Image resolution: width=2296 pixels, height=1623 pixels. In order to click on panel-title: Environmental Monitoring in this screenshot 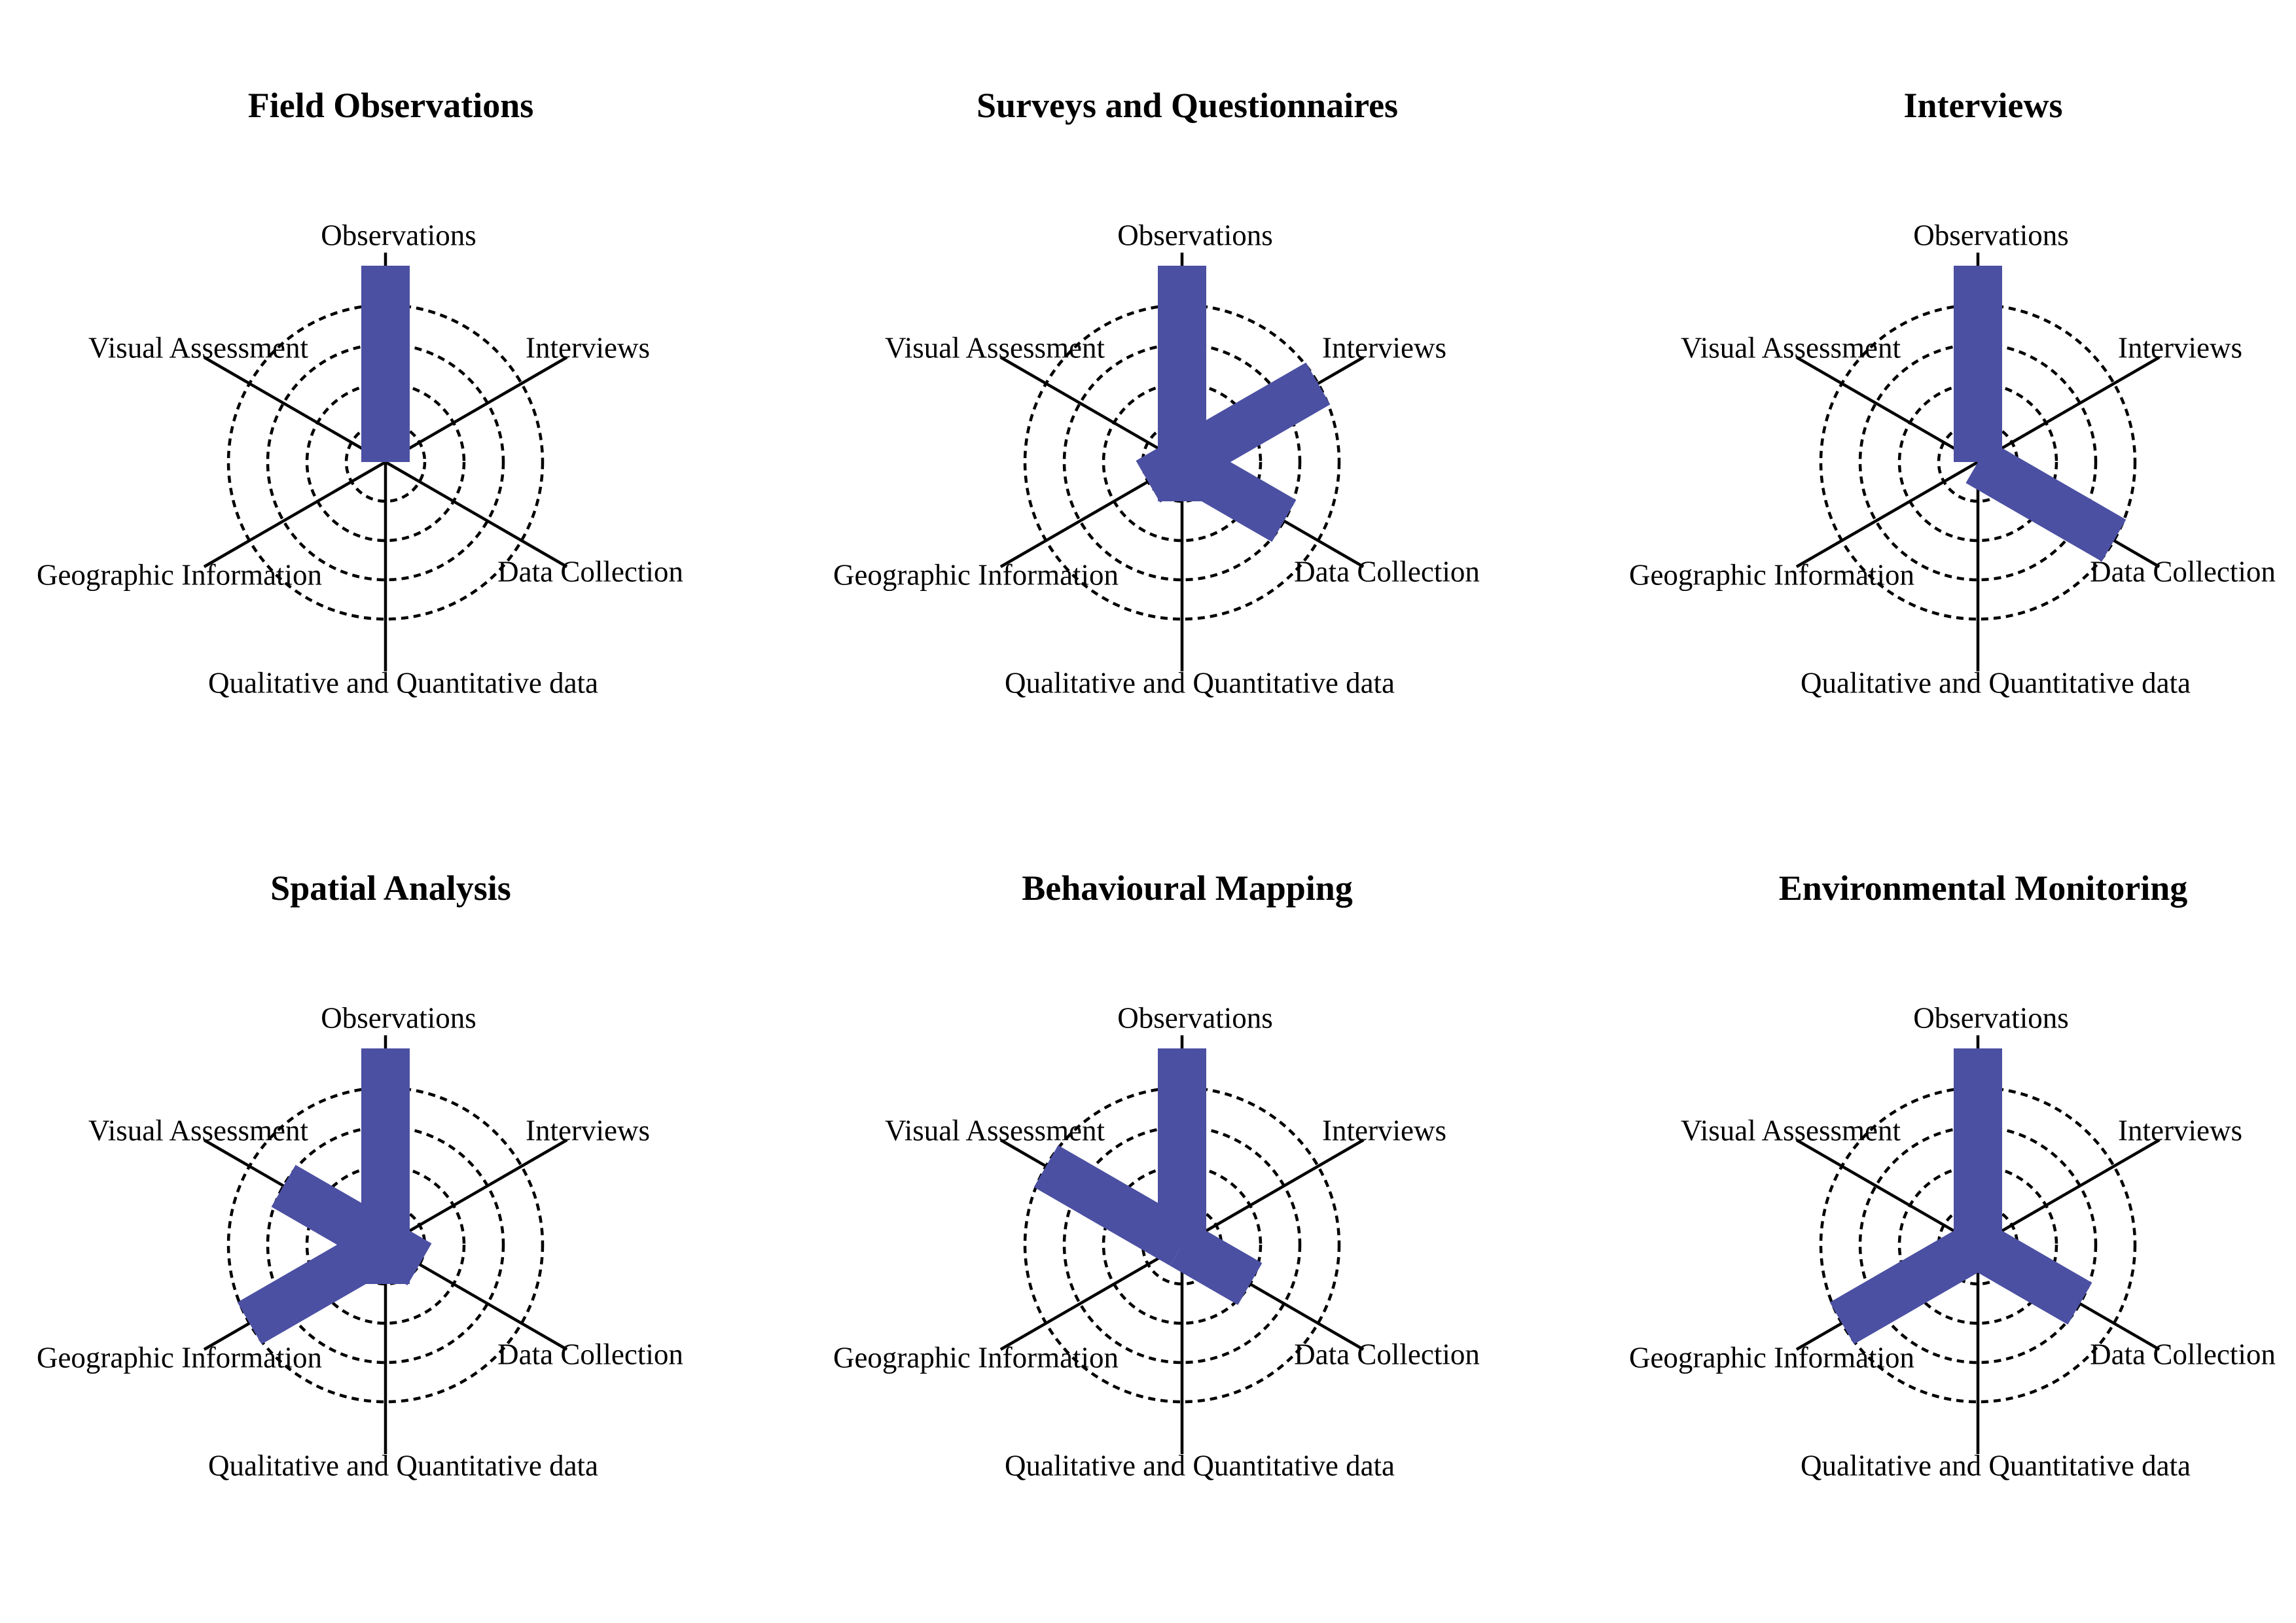, I will do `click(1983, 888)`.